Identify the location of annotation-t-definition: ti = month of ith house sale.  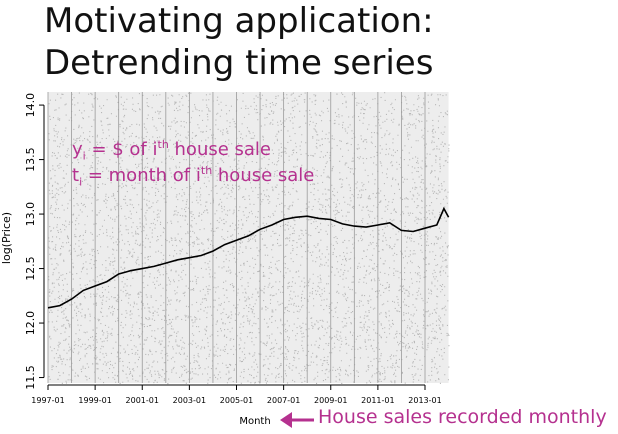
(193, 176).